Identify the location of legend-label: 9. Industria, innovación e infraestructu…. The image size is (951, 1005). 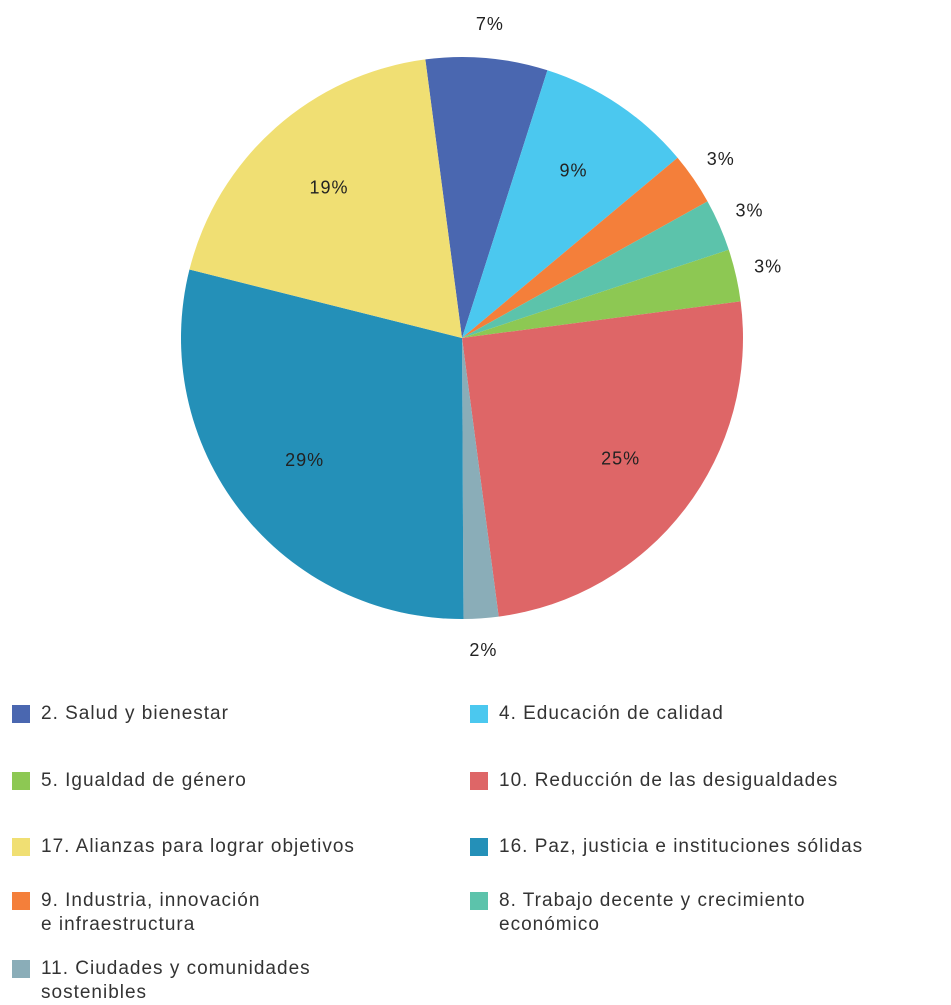
(151, 912).